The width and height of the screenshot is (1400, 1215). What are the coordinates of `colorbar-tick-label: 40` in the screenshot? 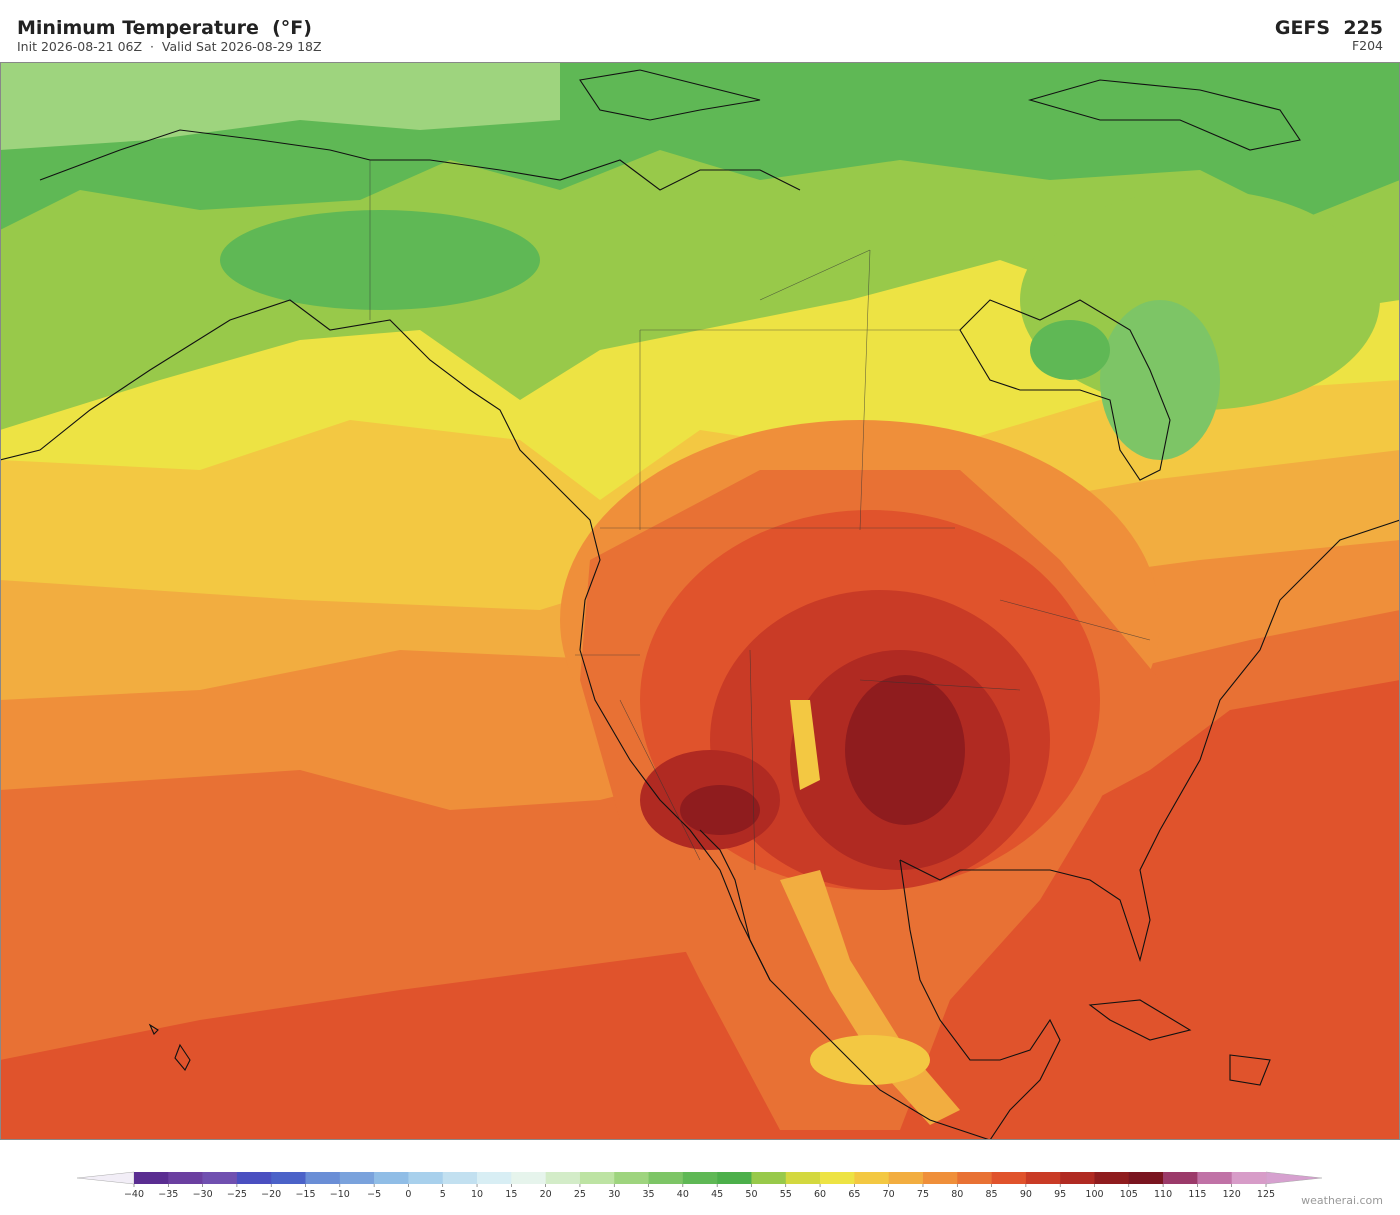 It's located at (683, 1194).